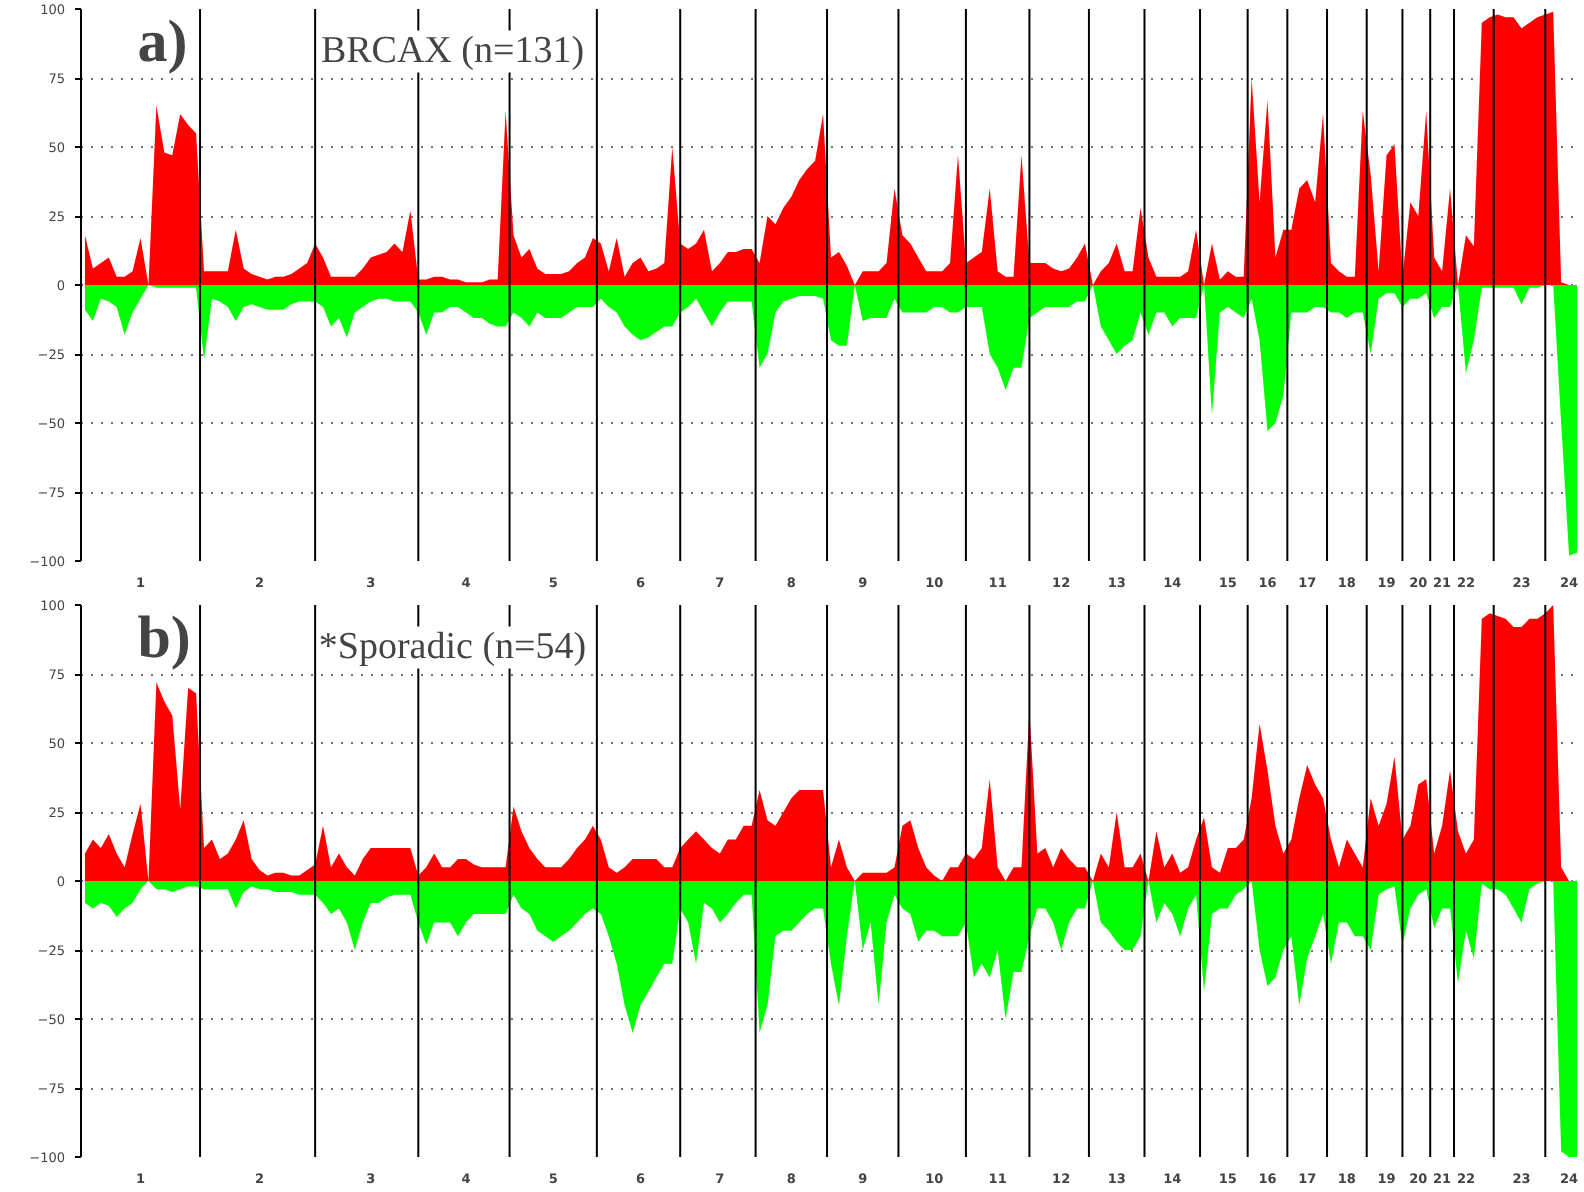 The height and width of the screenshot is (1192, 1584). Describe the element at coordinates (452, 647) in the screenshot. I see `text: *Sporadic (n=54)` at that location.